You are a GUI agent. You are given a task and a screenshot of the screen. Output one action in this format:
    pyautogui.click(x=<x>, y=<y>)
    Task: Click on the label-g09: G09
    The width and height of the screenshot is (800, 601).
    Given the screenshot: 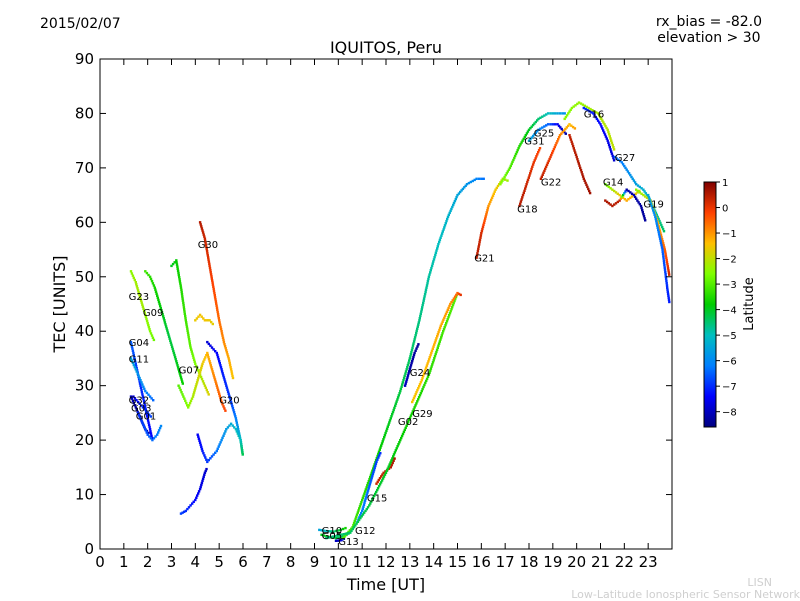 What is the action you would take?
    pyautogui.click(x=153, y=313)
    